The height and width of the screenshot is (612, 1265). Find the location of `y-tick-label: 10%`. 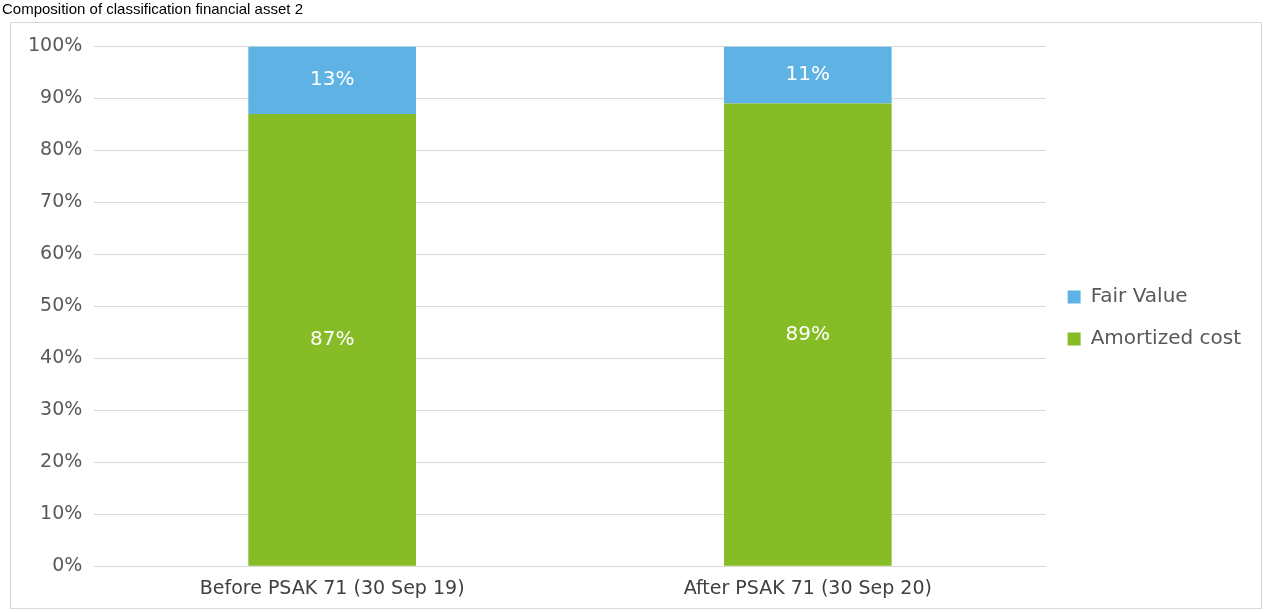

y-tick-label: 10% is located at coordinates (61, 512).